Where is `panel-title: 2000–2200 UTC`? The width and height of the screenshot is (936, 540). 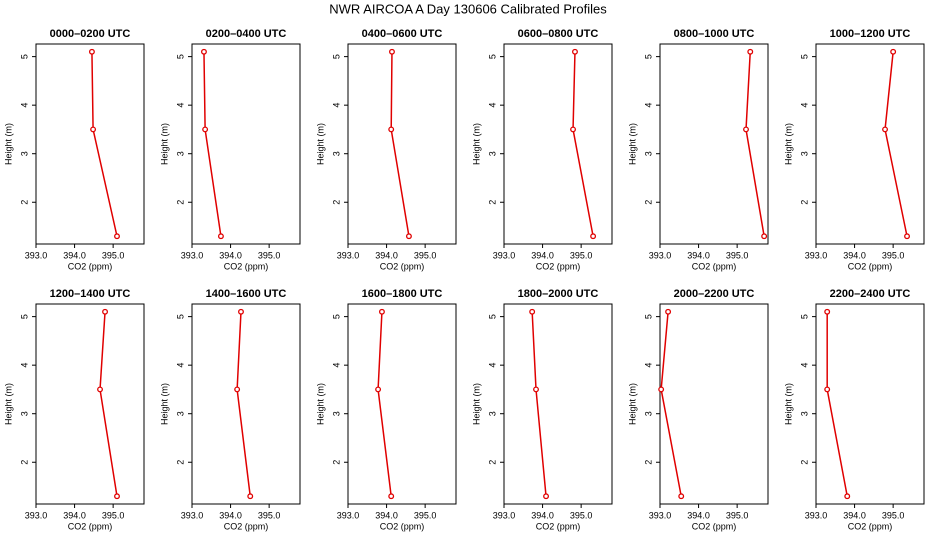
panel-title: 2000–2200 UTC is located at coordinates (714, 294).